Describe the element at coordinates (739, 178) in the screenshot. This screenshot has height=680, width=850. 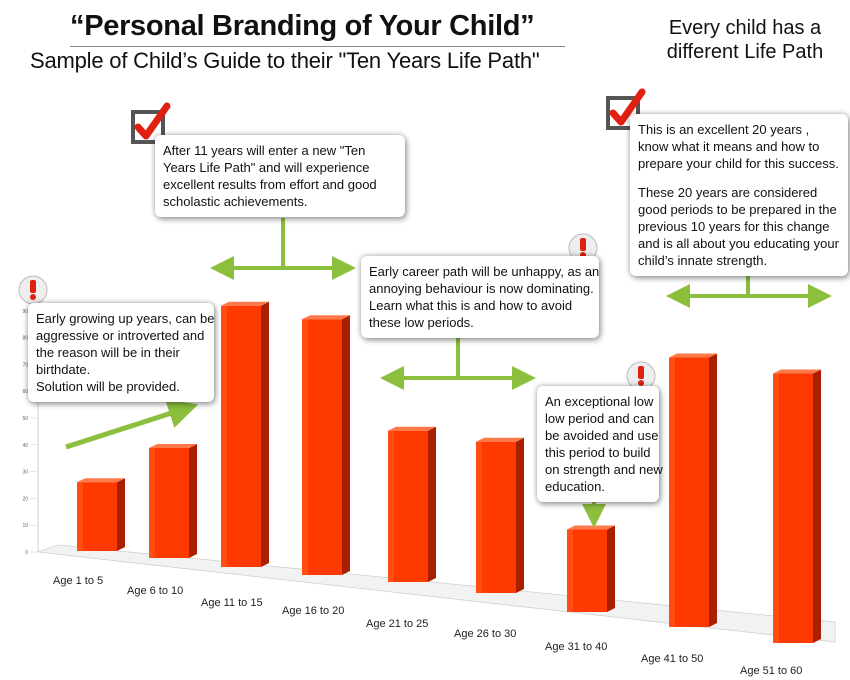
I see `paragraph-gap` at that location.